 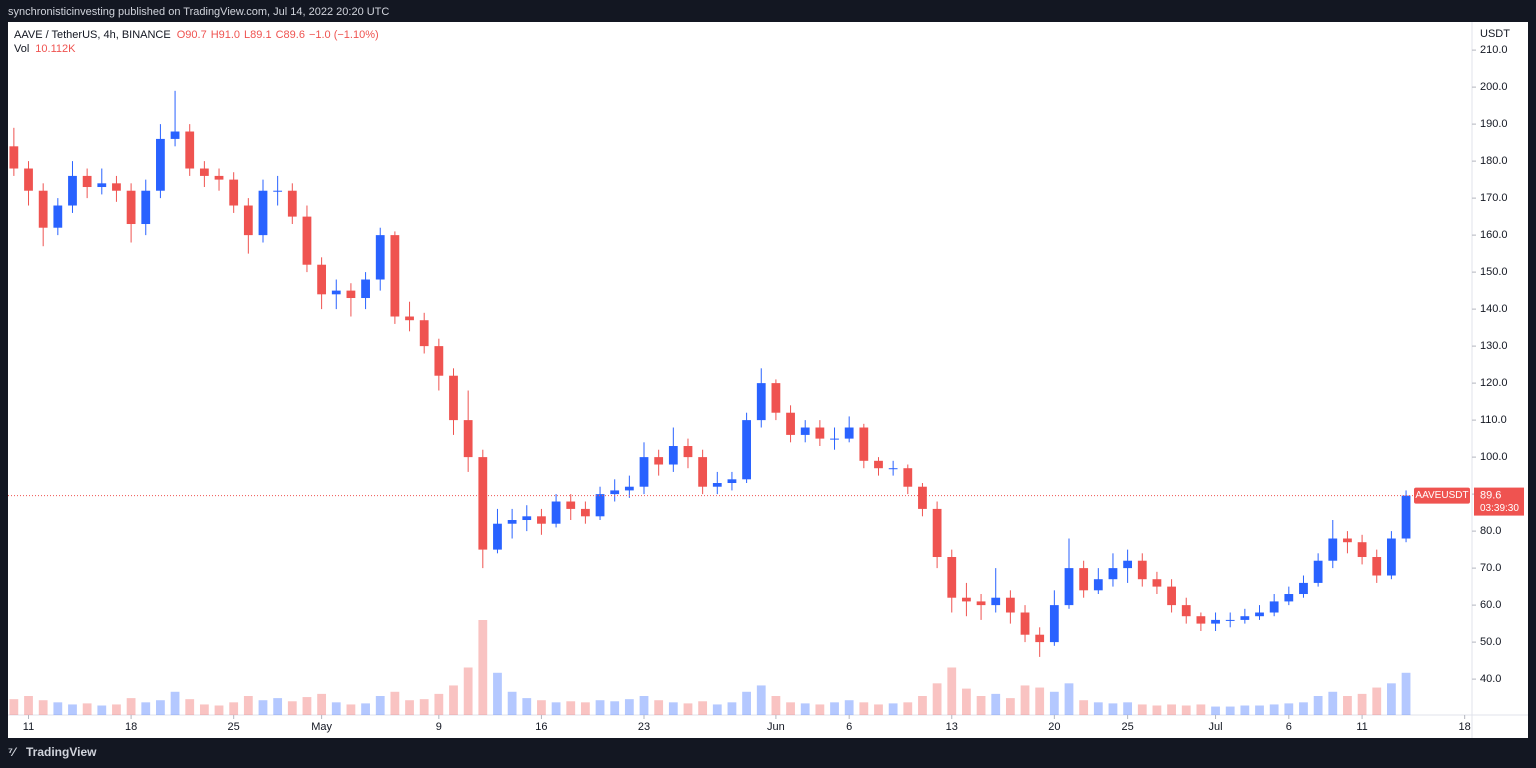 What do you see at coordinates (1494, 87) in the screenshot?
I see `y-tick-label: 200.0` at bounding box center [1494, 87].